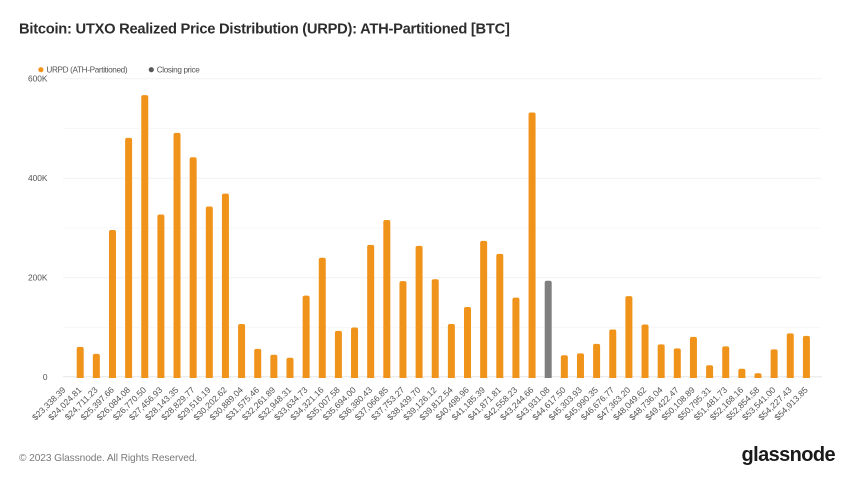 The height and width of the screenshot is (478, 850). Describe the element at coordinates (179, 70) in the screenshot. I see `svg-text: Closing price` at that location.